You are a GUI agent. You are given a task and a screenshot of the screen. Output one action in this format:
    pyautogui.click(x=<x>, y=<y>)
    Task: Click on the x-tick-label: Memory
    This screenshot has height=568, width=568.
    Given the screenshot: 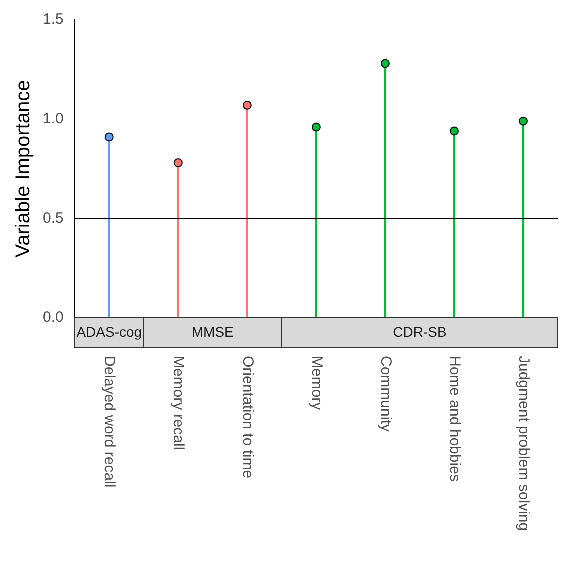 What is the action you would take?
    pyautogui.click(x=317, y=383)
    